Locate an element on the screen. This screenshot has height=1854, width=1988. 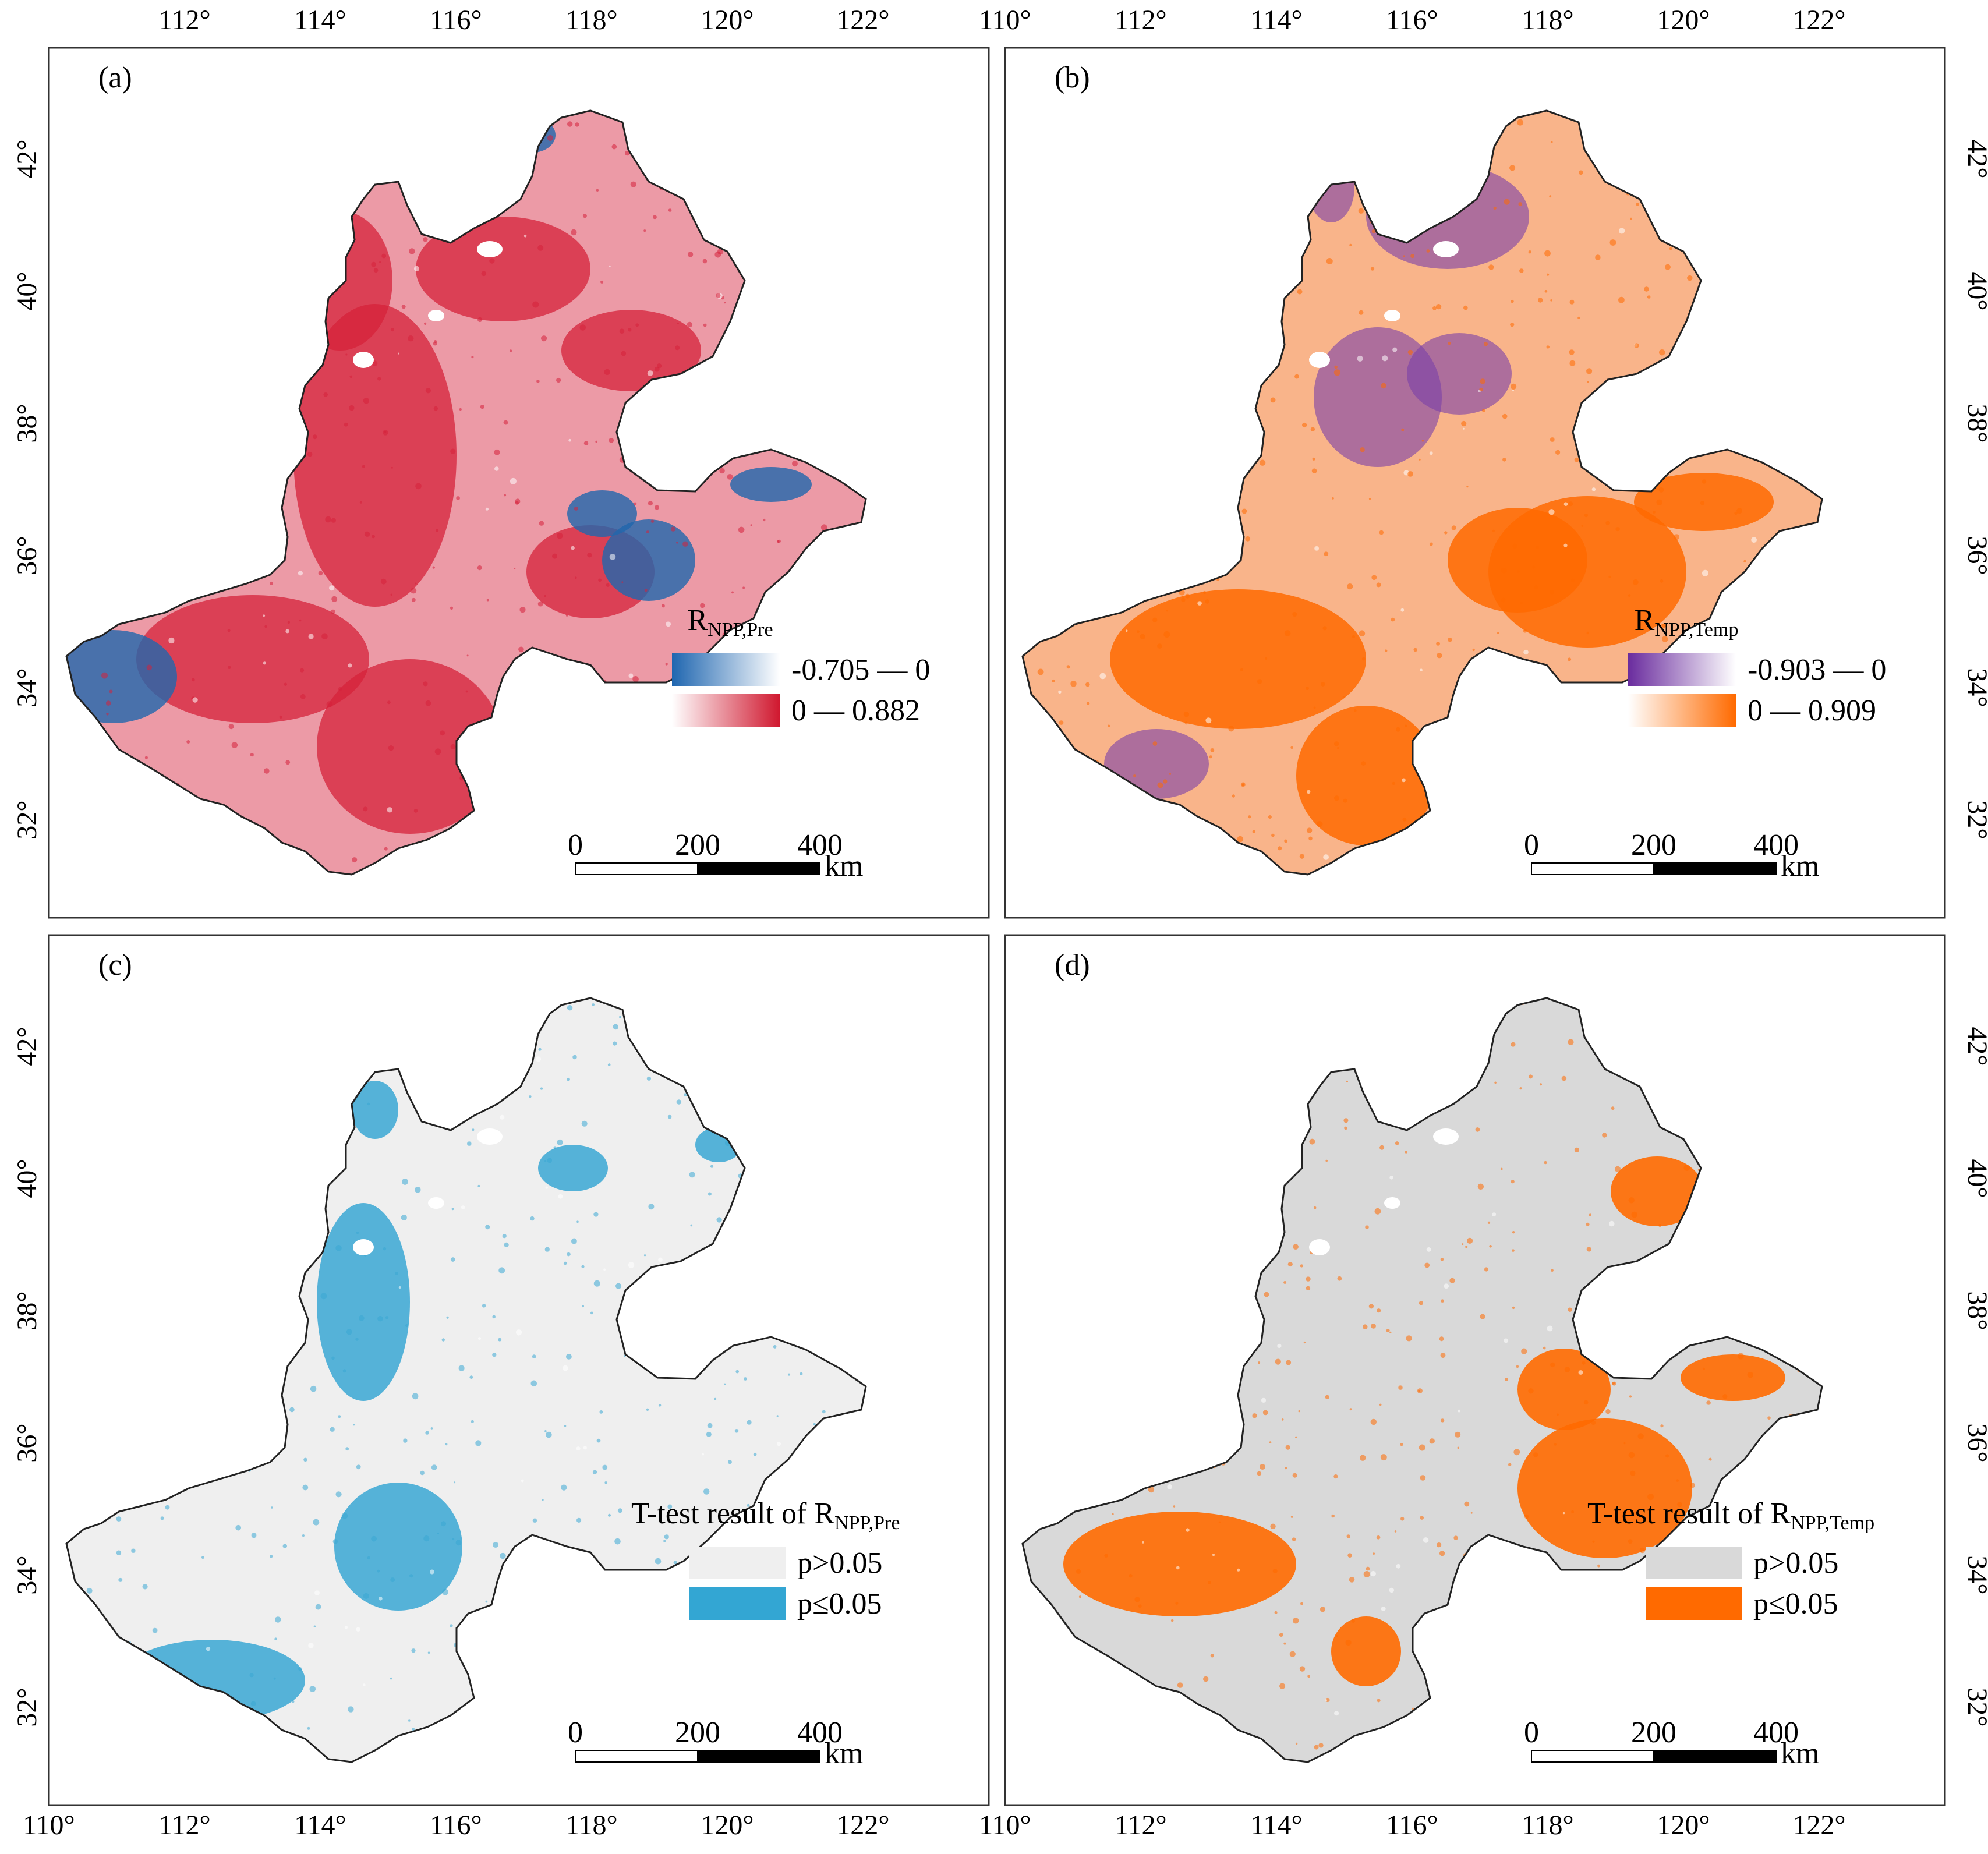
legend: RNPP,Pre -0.705 — 0 0 — 0.882 is located at coordinates (801, 665).